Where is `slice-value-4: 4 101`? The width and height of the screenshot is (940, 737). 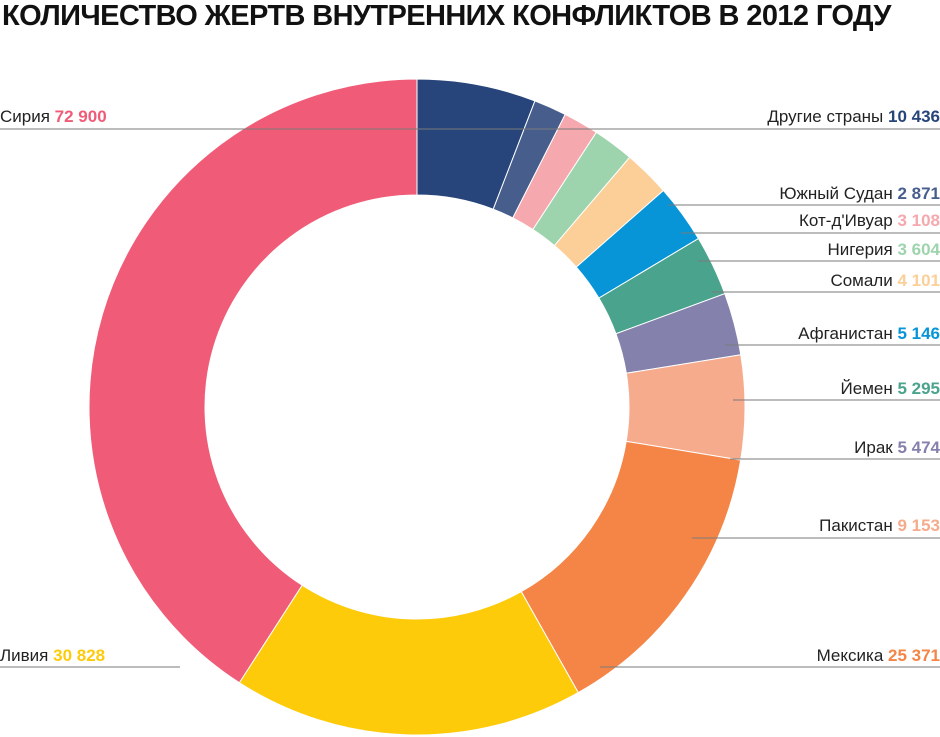
slice-value-4: 4 101 is located at coordinates (918, 280).